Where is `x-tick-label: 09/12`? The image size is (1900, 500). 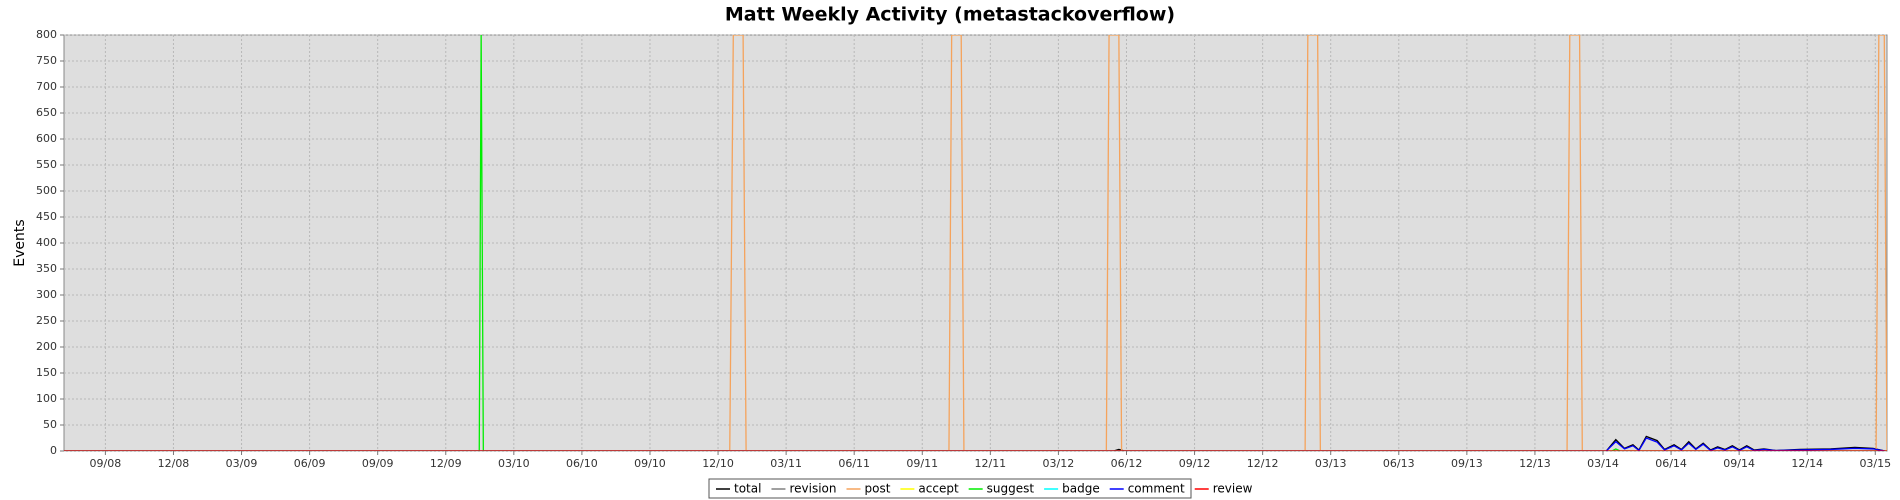
x-tick-label: 09/12 is located at coordinates (1195, 463).